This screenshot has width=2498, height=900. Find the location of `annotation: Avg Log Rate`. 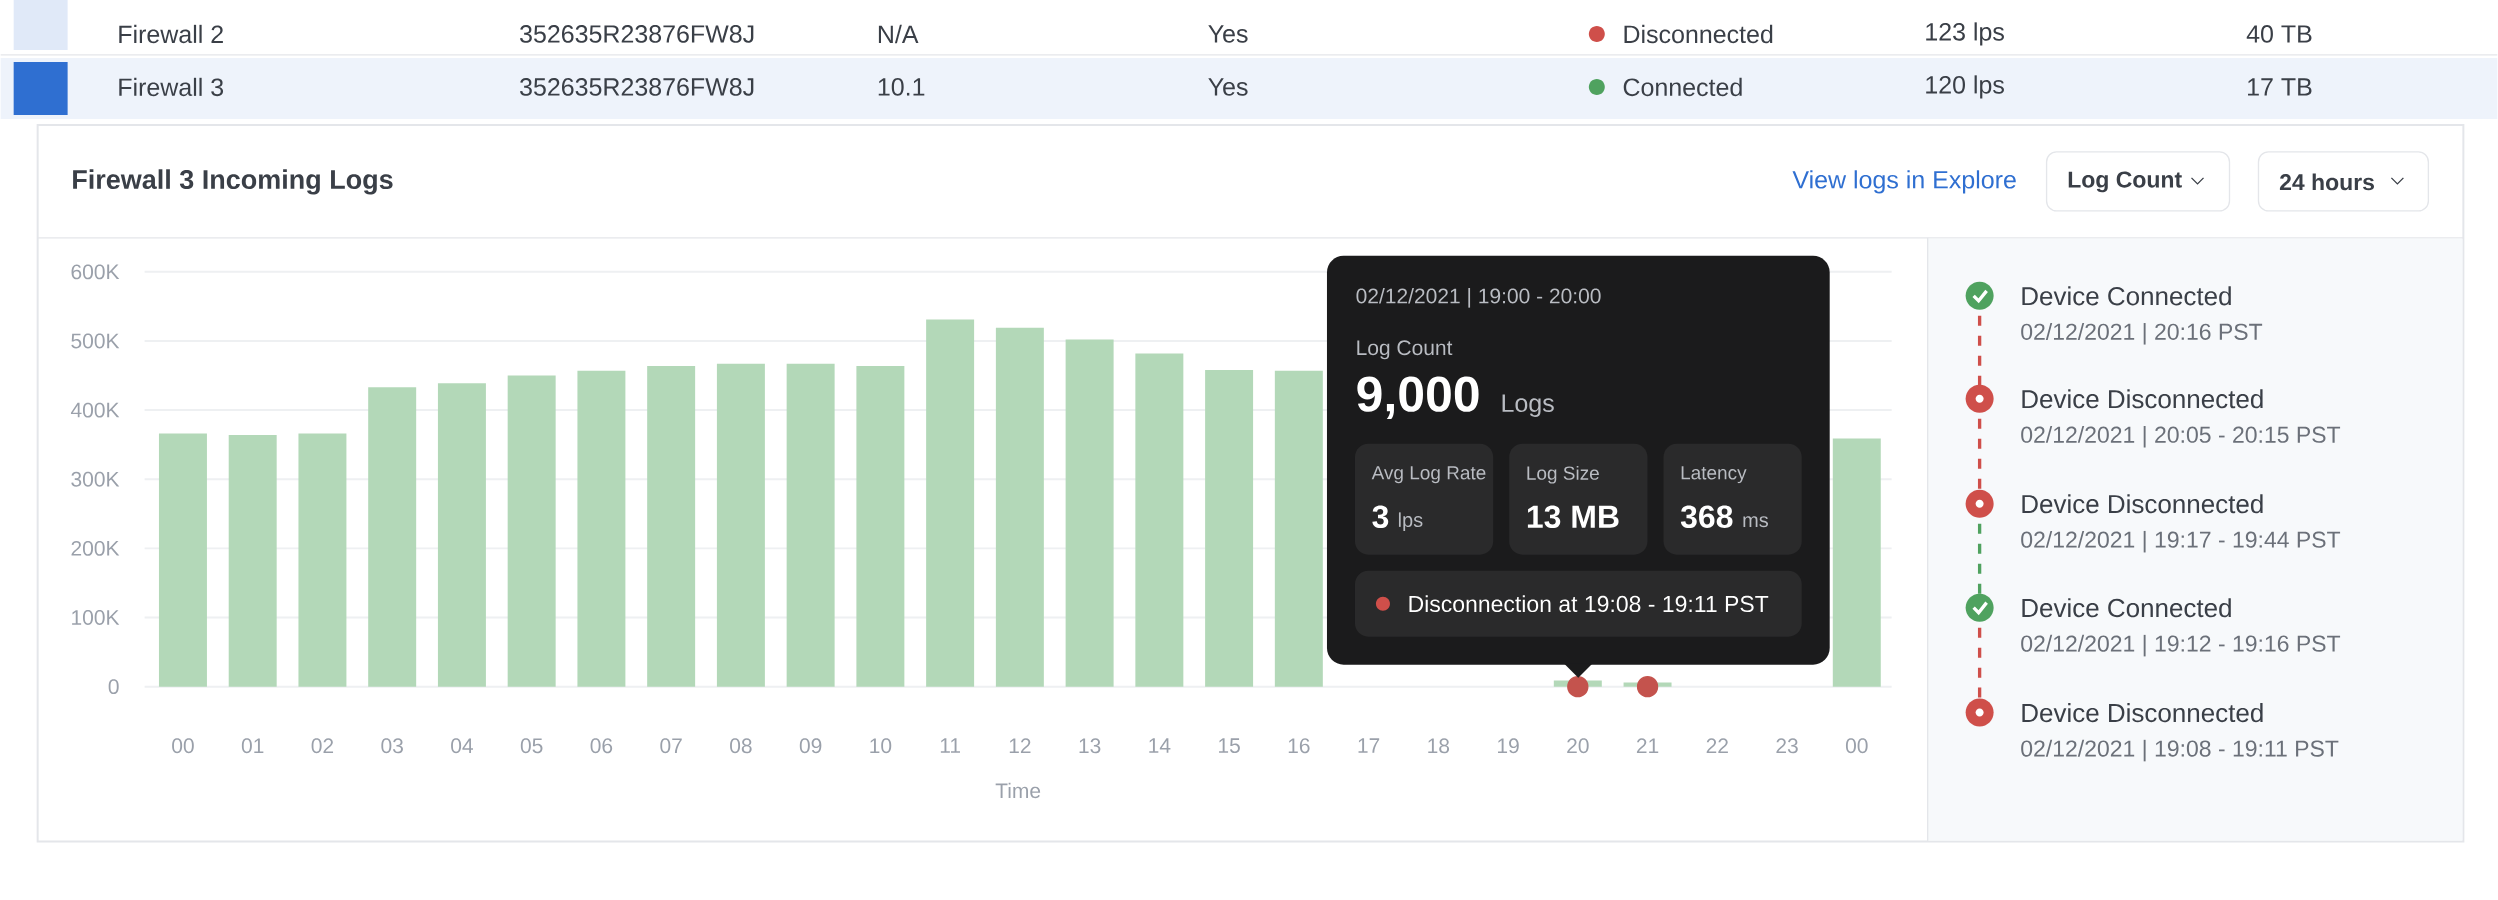

annotation: Avg Log Rate is located at coordinates (1428, 475).